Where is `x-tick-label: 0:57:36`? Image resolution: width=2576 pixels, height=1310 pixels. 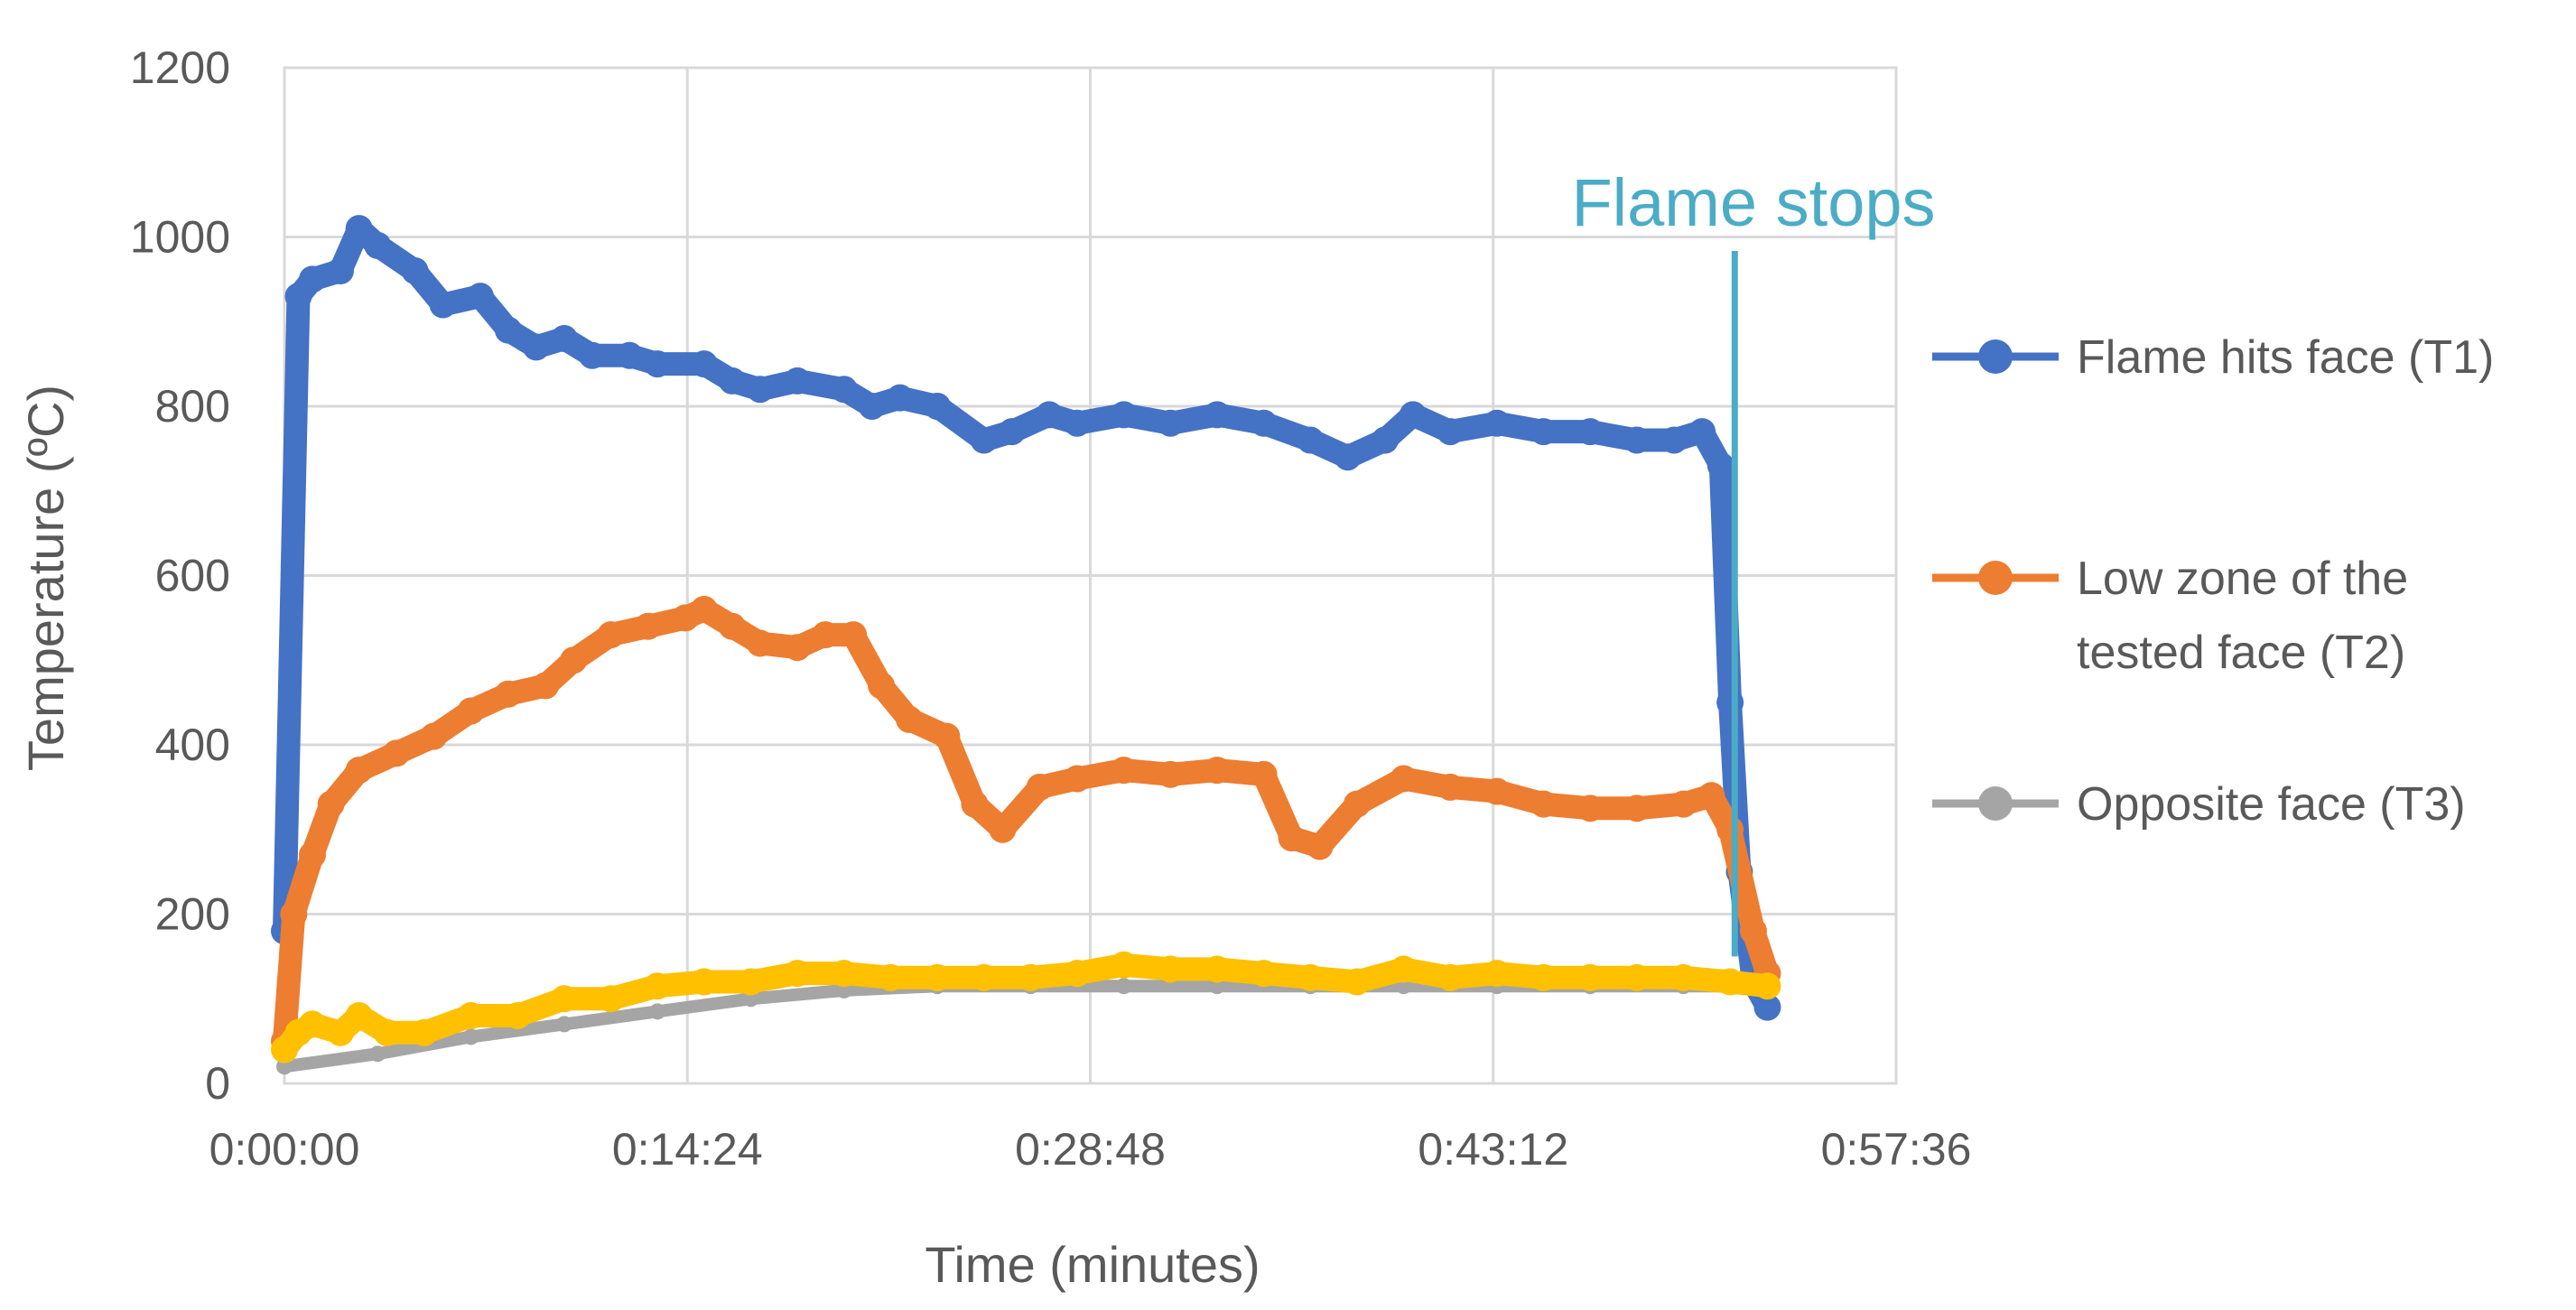 x-tick-label: 0:57:36 is located at coordinates (1897, 1149).